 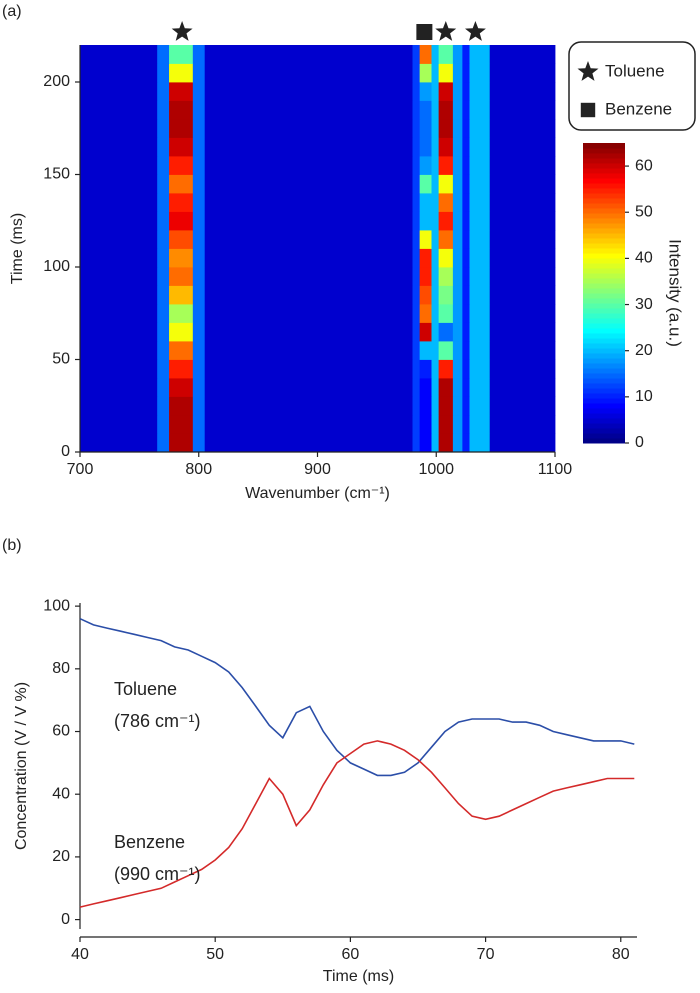 I want to click on colorbar-tick-label: 60, so click(x=644, y=165).